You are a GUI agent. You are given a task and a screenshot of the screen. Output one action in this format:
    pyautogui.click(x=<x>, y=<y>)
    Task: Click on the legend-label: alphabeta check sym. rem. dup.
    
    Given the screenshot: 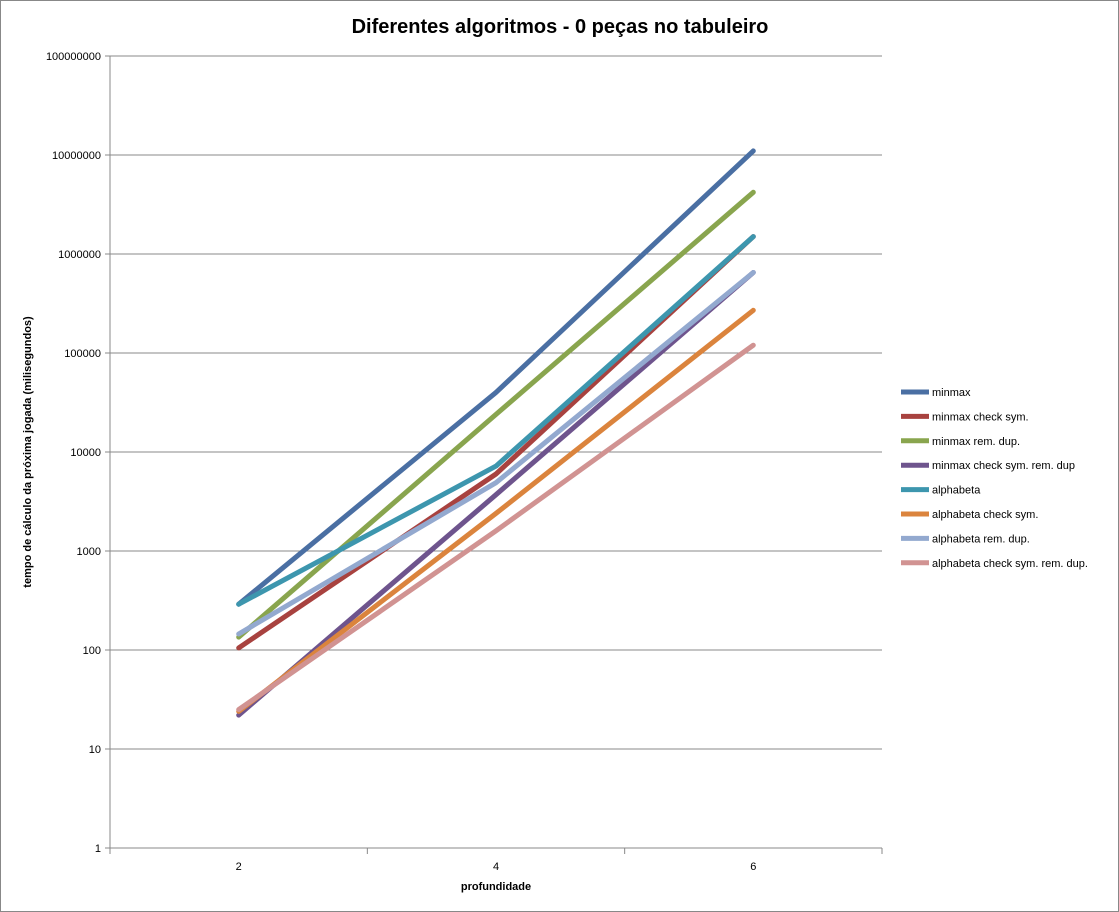 What is the action you would take?
    pyautogui.click(x=1010, y=564)
    